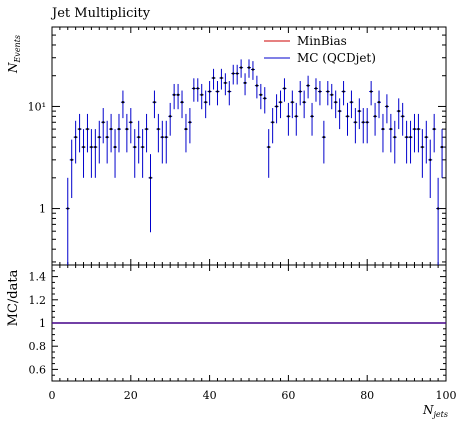 This screenshot has height=422, width=461. I want to click on y-axis-label: NEvents, so click(14, 54).